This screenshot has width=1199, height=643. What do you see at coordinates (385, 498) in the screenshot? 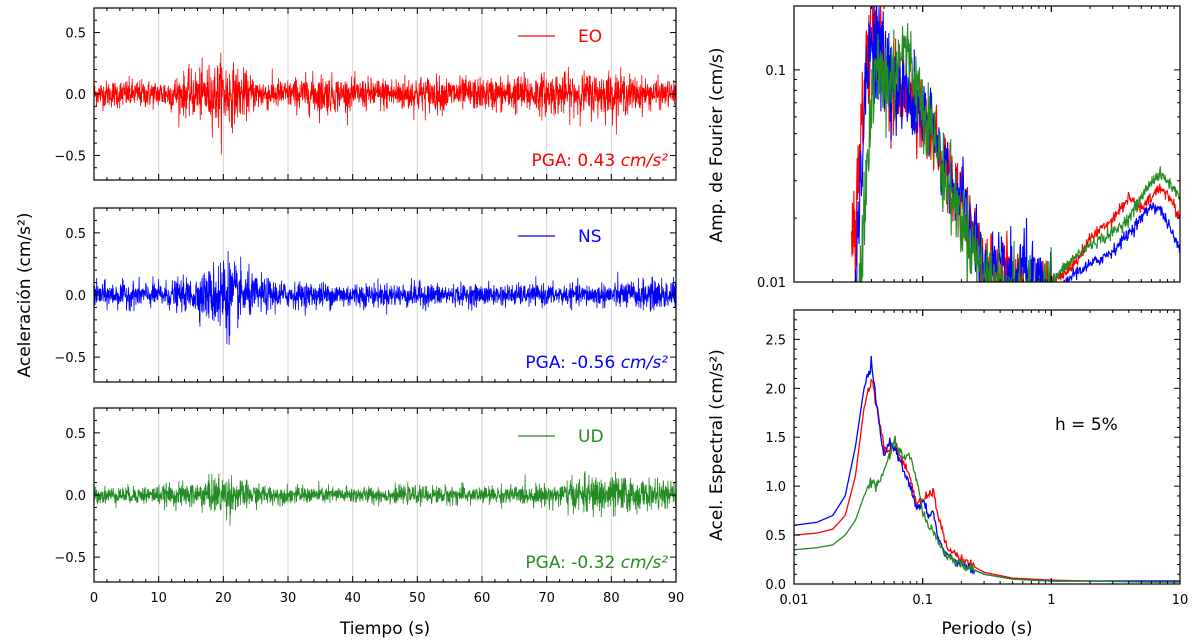
I see `series-ud-trace` at bounding box center [385, 498].